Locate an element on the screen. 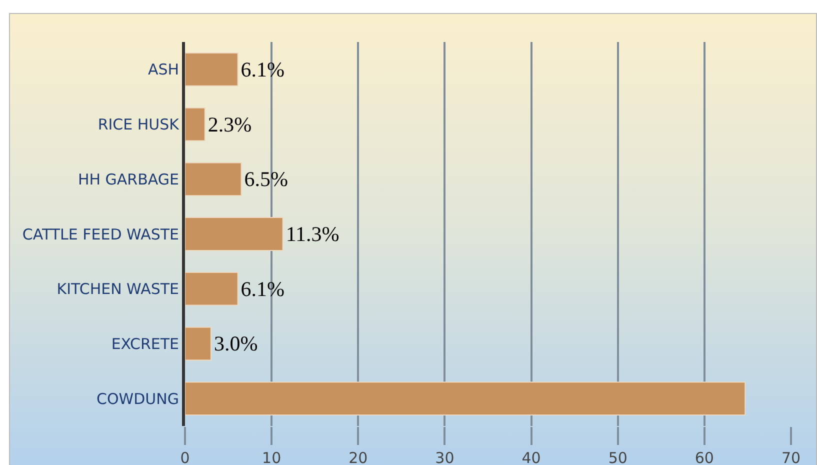 This screenshot has width=817, height=465. y-tick-label: KITCHEN WASTE is located at coordinates (117, 289).